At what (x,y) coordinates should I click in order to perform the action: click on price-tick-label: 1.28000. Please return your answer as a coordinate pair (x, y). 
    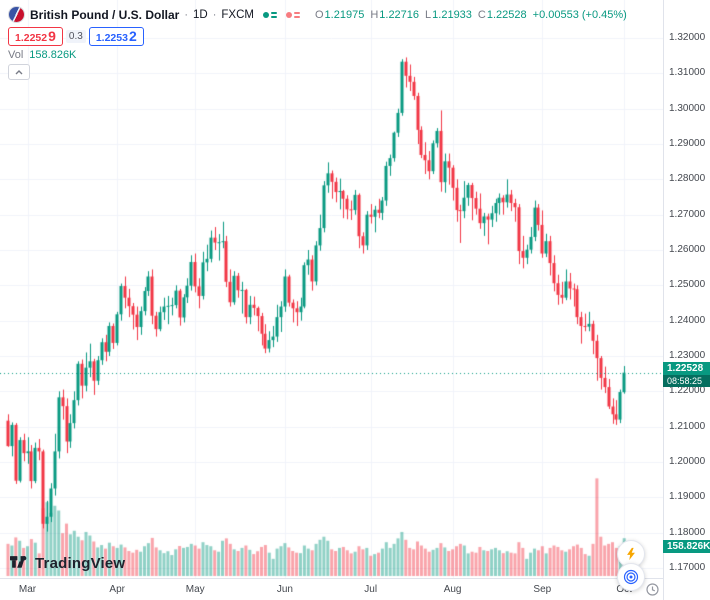
    Looking at the image, I should click on (687, 179).